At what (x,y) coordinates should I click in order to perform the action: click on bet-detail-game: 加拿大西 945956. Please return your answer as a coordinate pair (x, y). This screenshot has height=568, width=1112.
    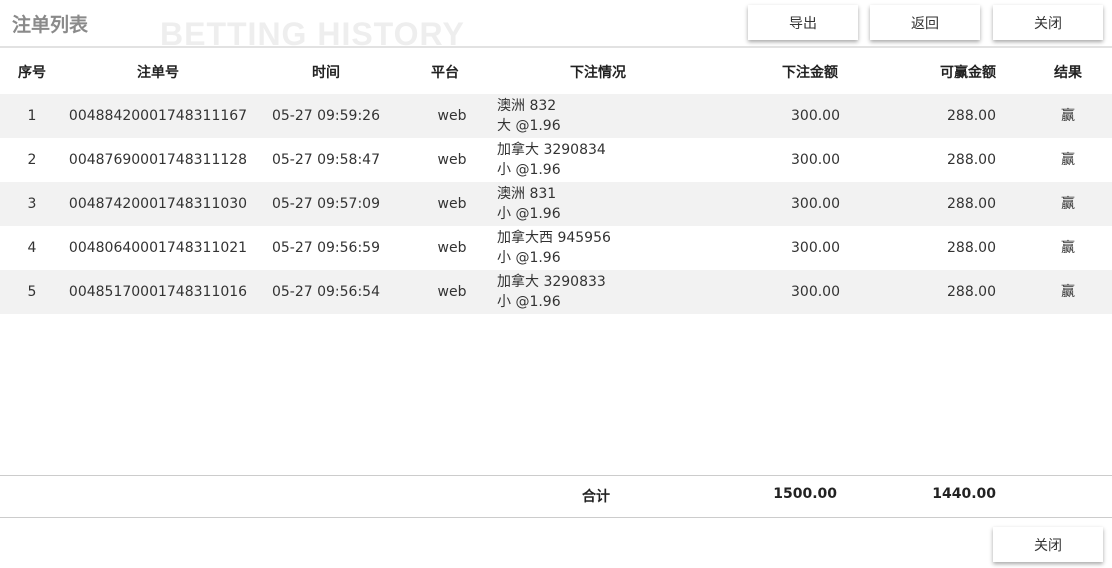
    Looking at the image, I should click on (554, 238).